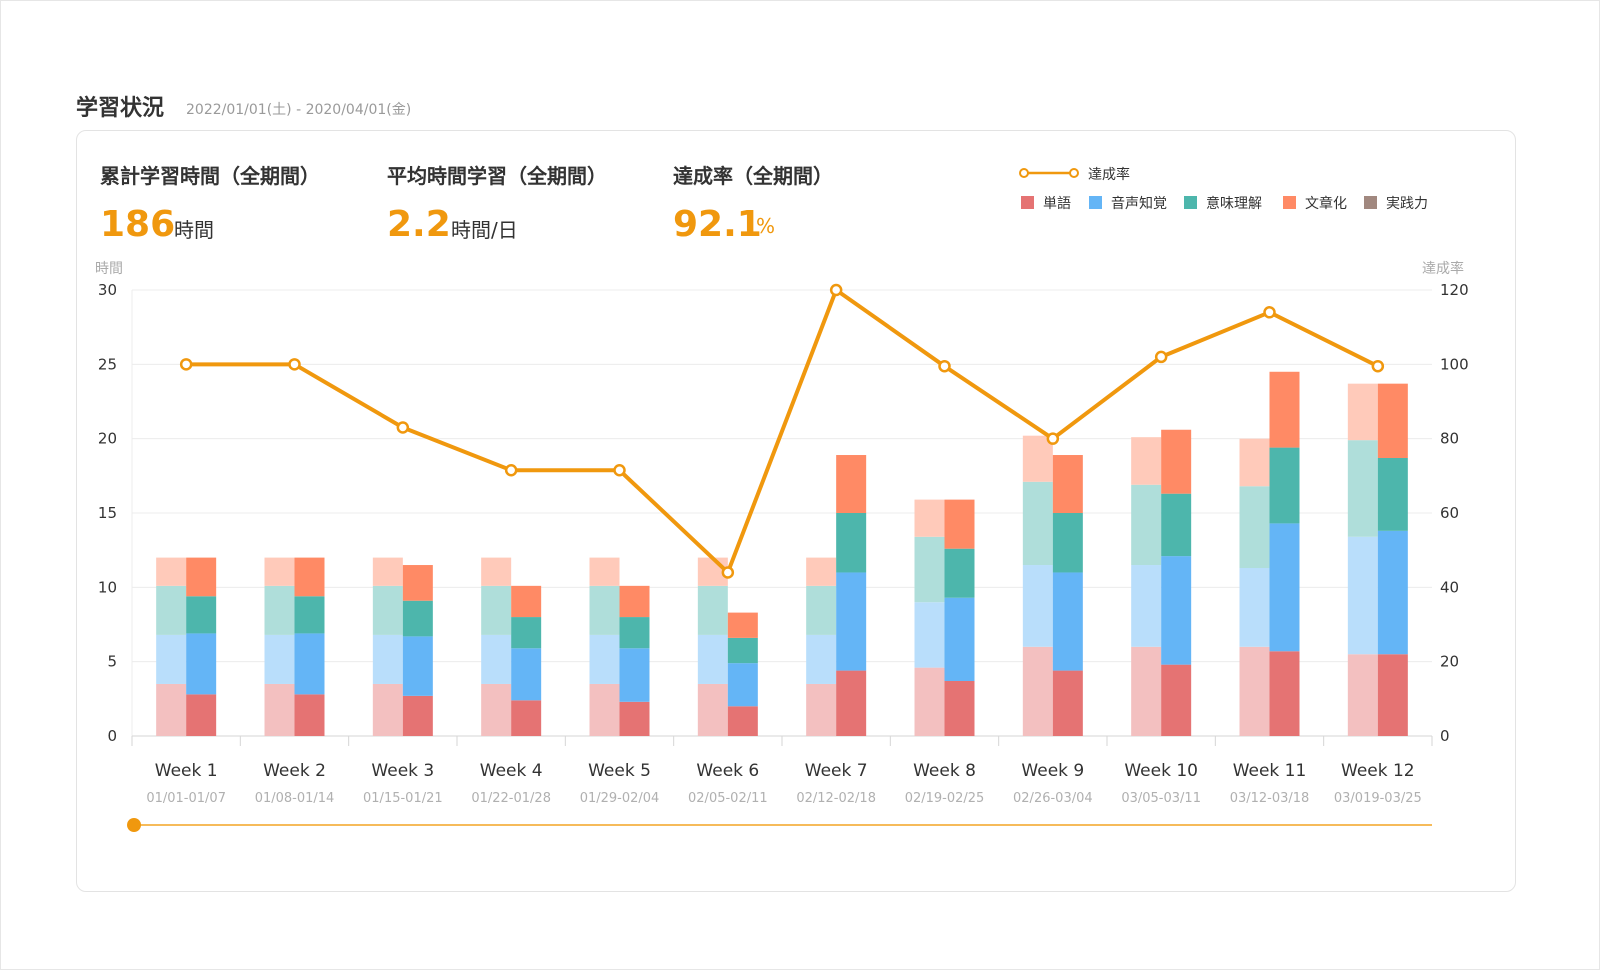 Image resolution: width=1600 pixels, height=970 pixels. I want to click on x-tick-date-label: 01/29-02/04, so click(620, 798).